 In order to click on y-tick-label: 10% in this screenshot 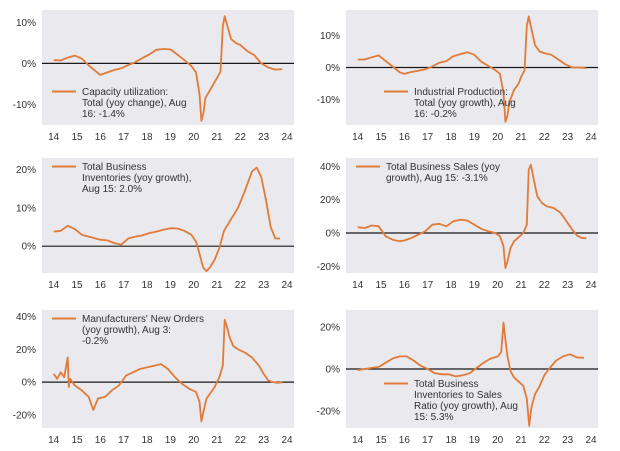, I will do `click(26, 23)`.